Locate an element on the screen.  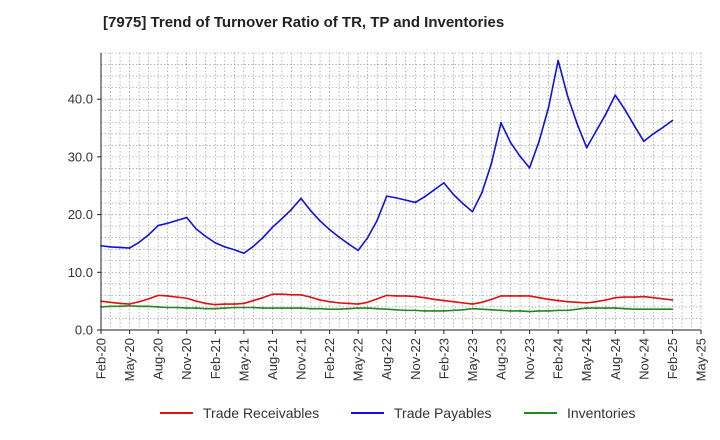
x-tick-label: May-23 is located at coordinates (472, 359).